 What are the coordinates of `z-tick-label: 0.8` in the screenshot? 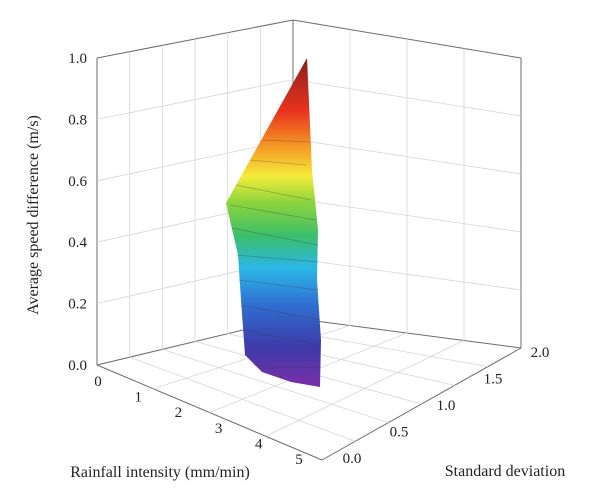 It's located at (77, 120).